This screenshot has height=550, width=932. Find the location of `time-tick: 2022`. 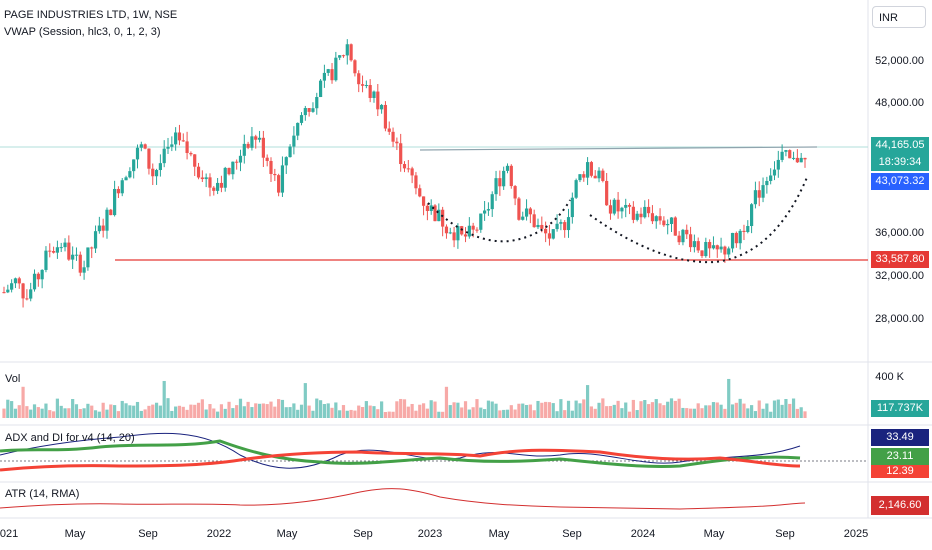

time-tick: 2022 is located at coordinates (219, 534).